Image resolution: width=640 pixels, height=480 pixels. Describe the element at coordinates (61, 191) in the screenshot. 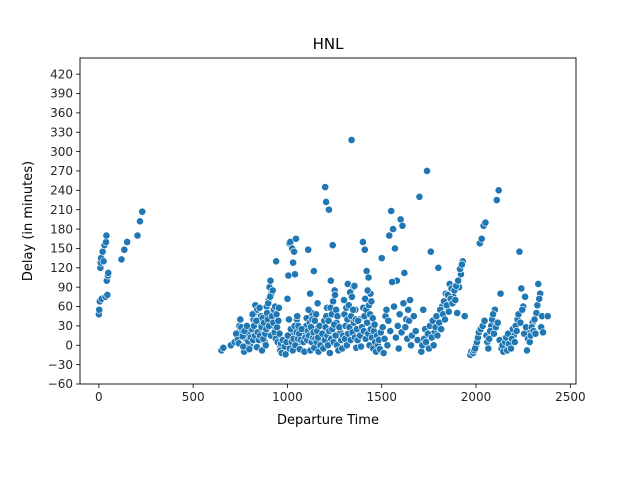

I see `y-tick-label: 240` at that location.